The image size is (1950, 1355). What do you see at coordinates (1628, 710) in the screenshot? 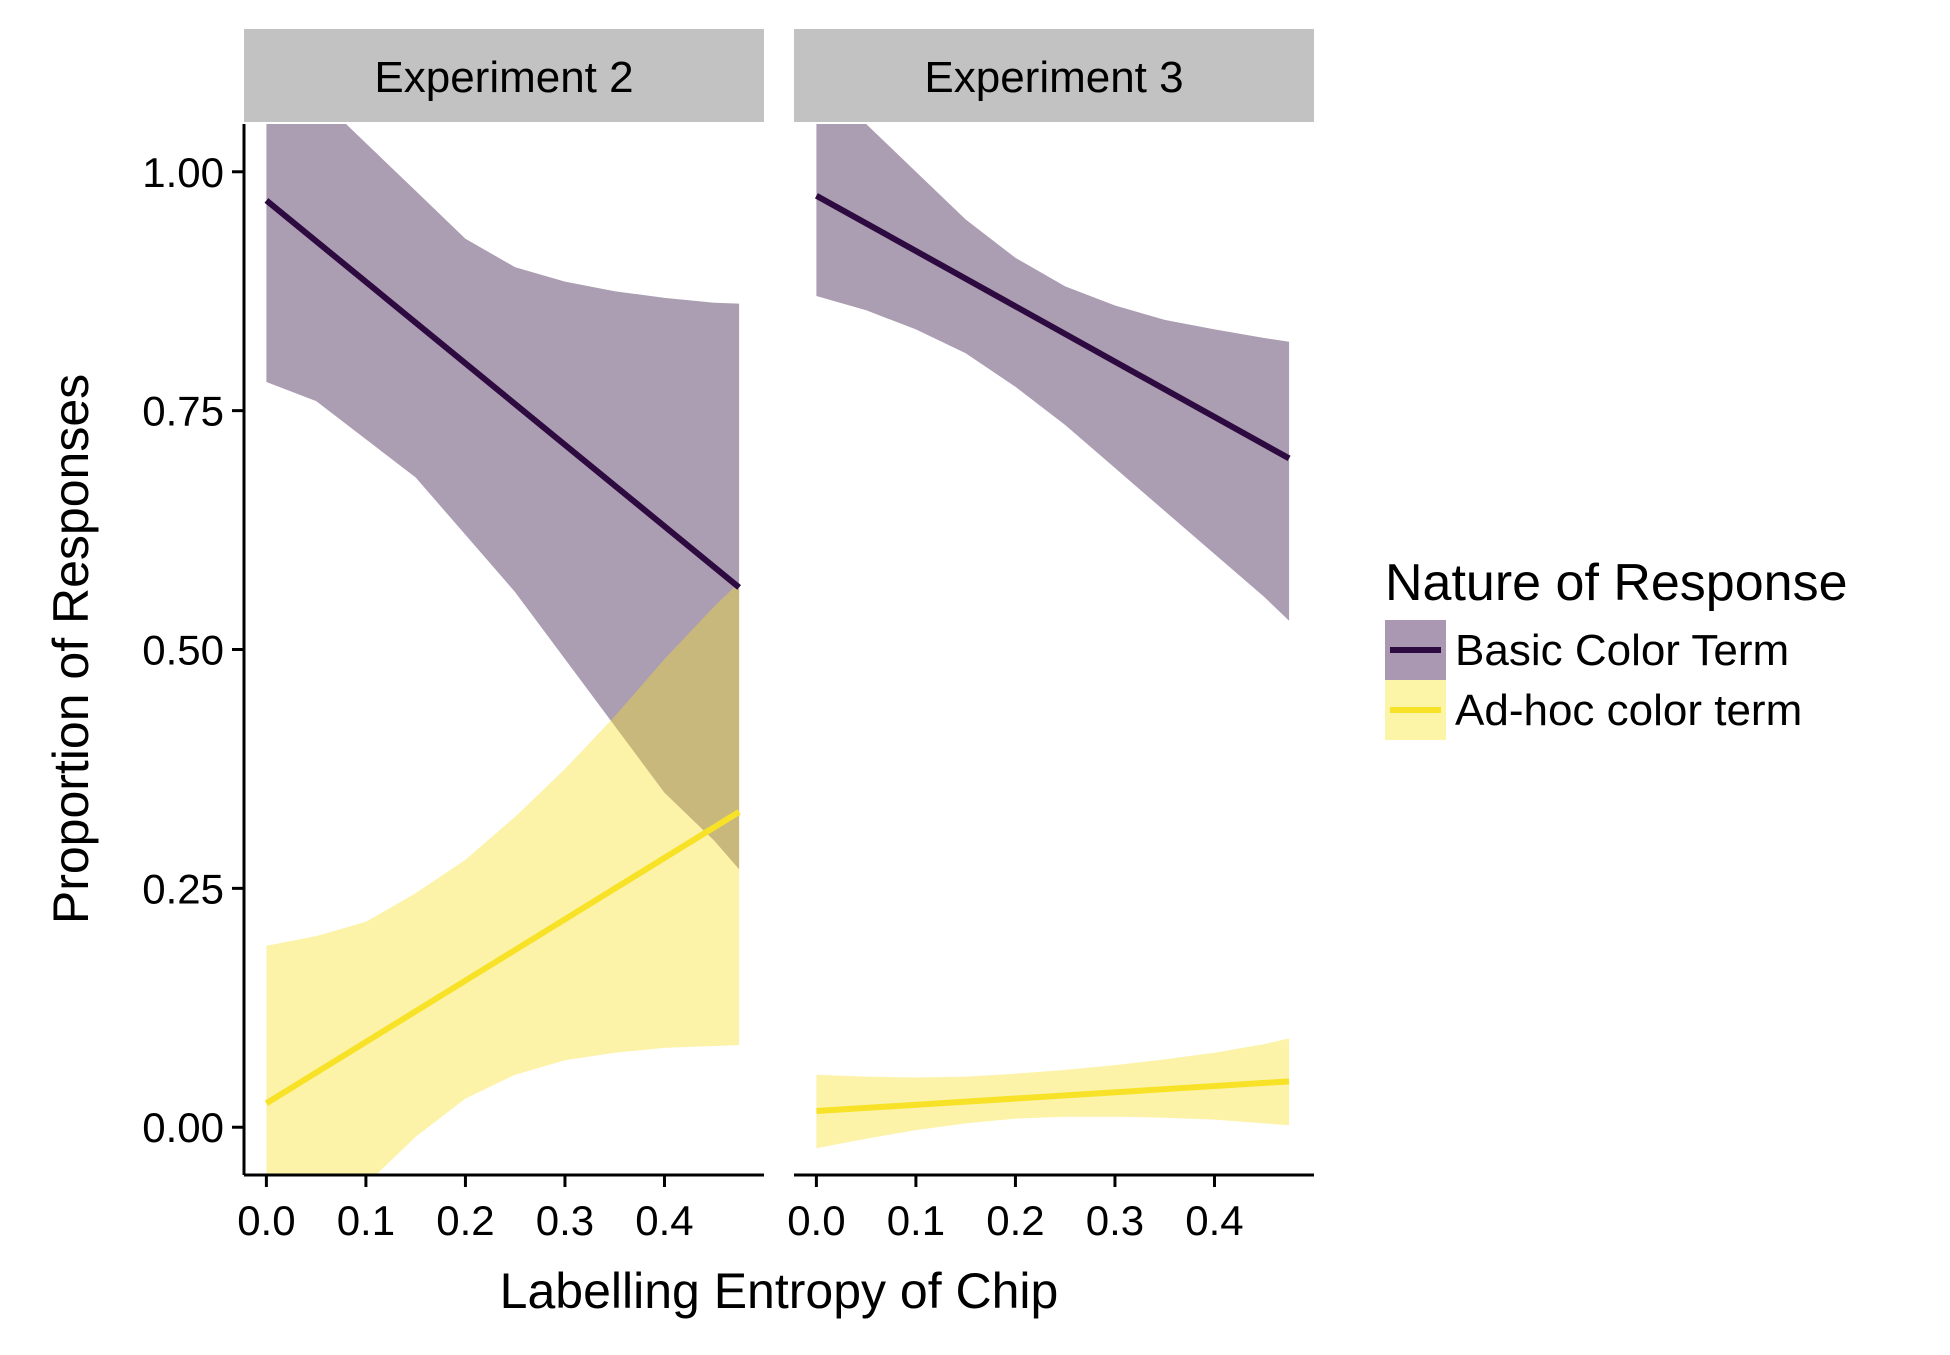
I see `legend-label: Ad-hoc color term` at bounding box center [1628, 710].